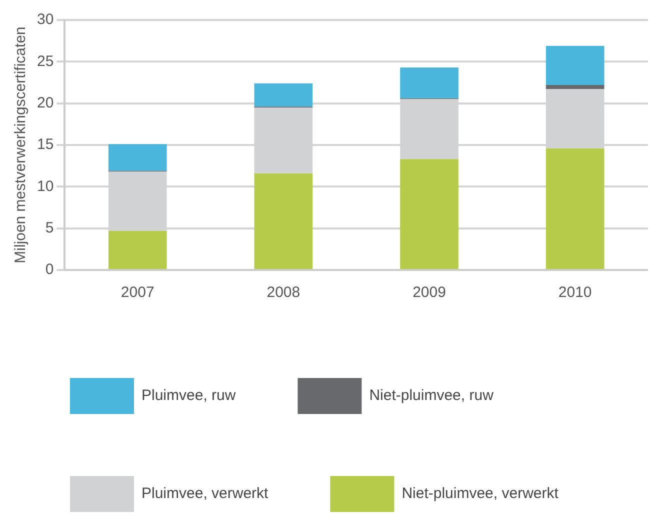 This screenshot has height=530, width=656. I want to click on y-tick-label: 10, so click(45, 186).